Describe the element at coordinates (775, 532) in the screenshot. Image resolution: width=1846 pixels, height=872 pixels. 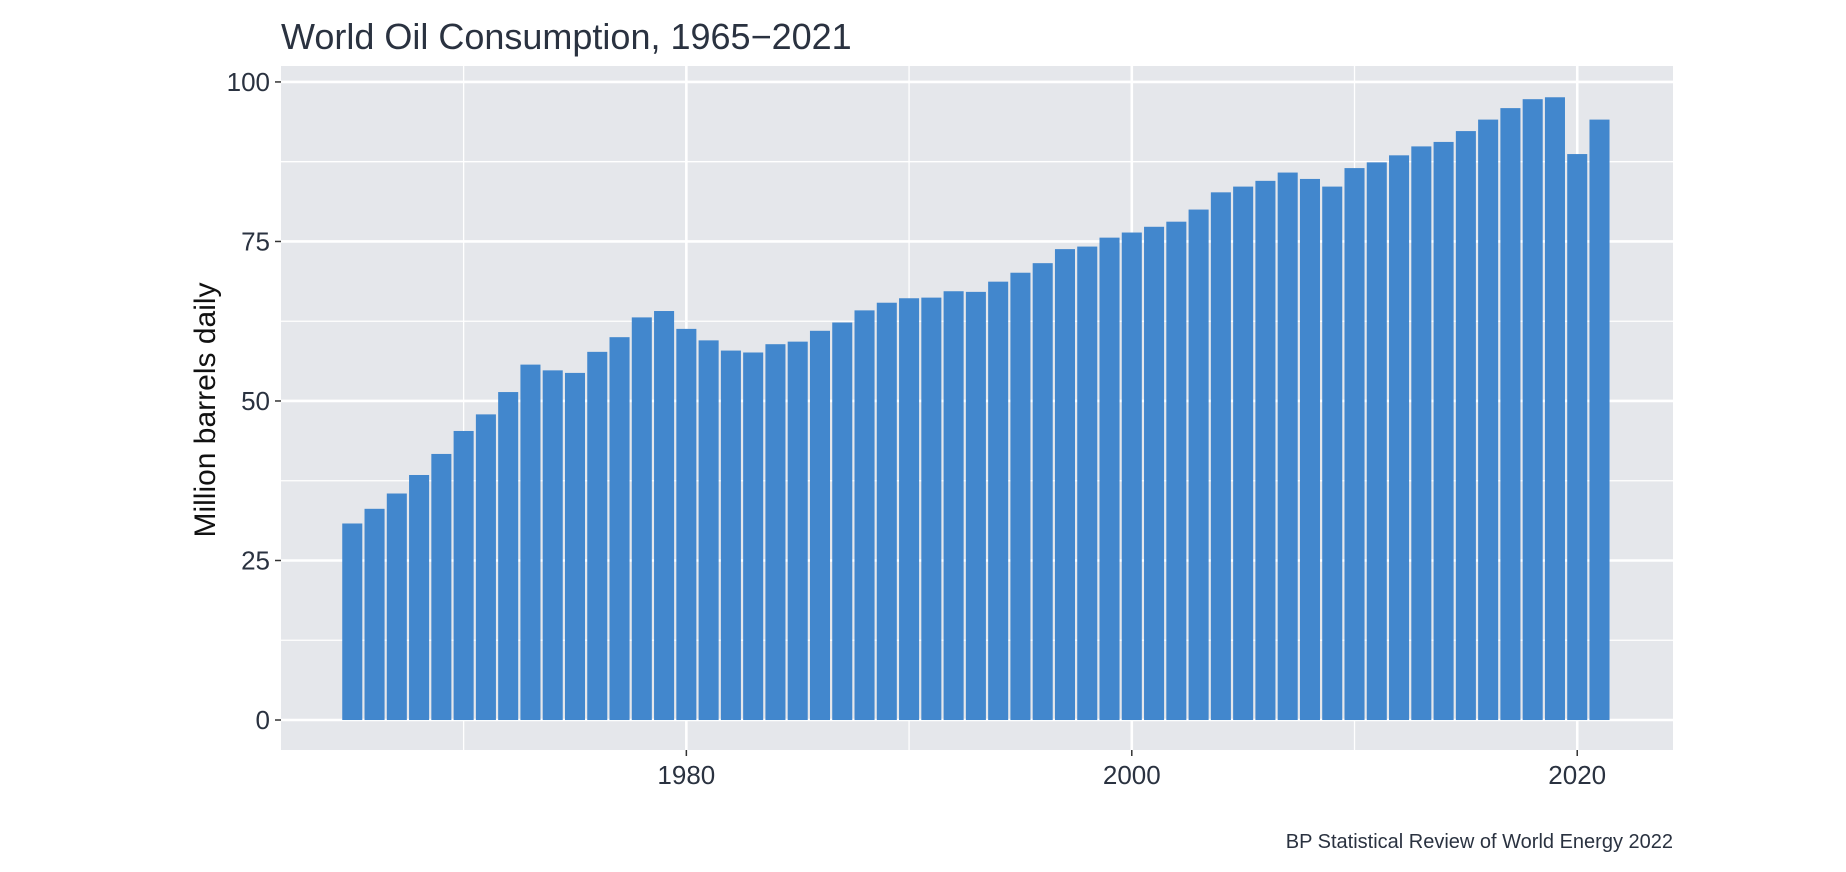
I see `bar: 1984: 58.9` at that location.